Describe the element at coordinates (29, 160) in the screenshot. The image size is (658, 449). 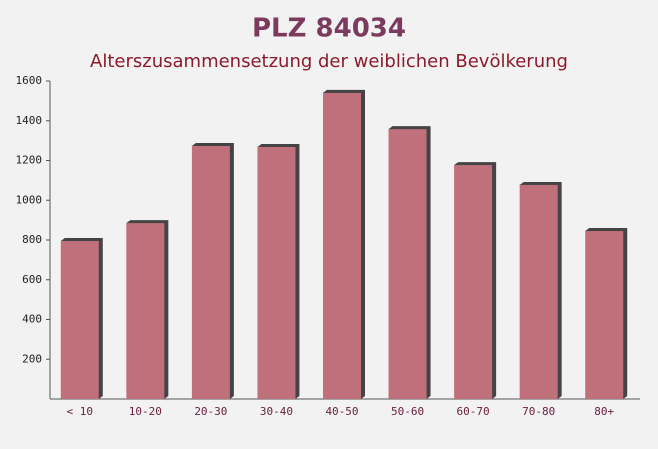
I see `y-tick-label: 1200` at that location.